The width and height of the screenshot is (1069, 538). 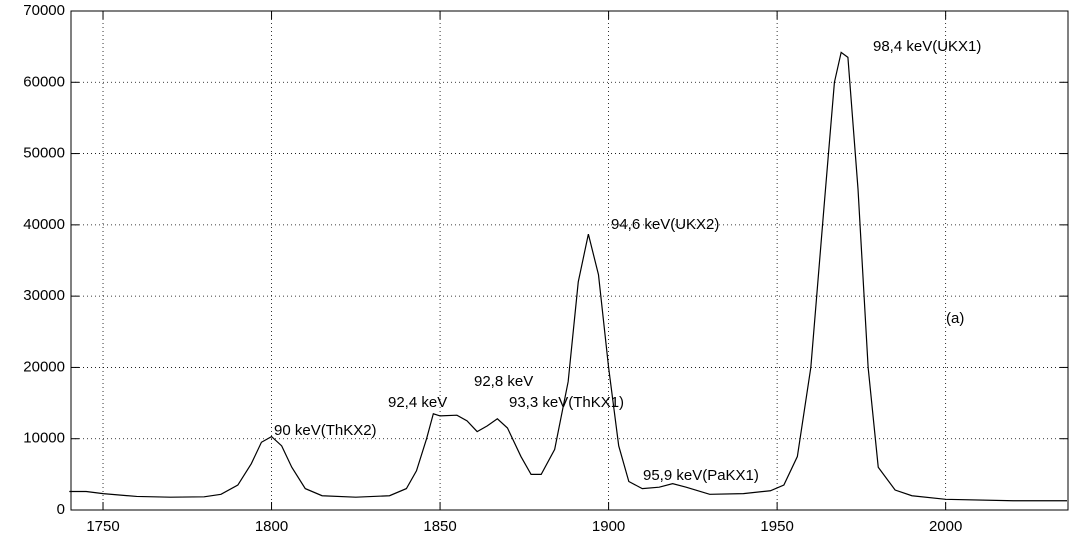 I want to click on x-tick-label: 1750, so click(x=102, y=526).